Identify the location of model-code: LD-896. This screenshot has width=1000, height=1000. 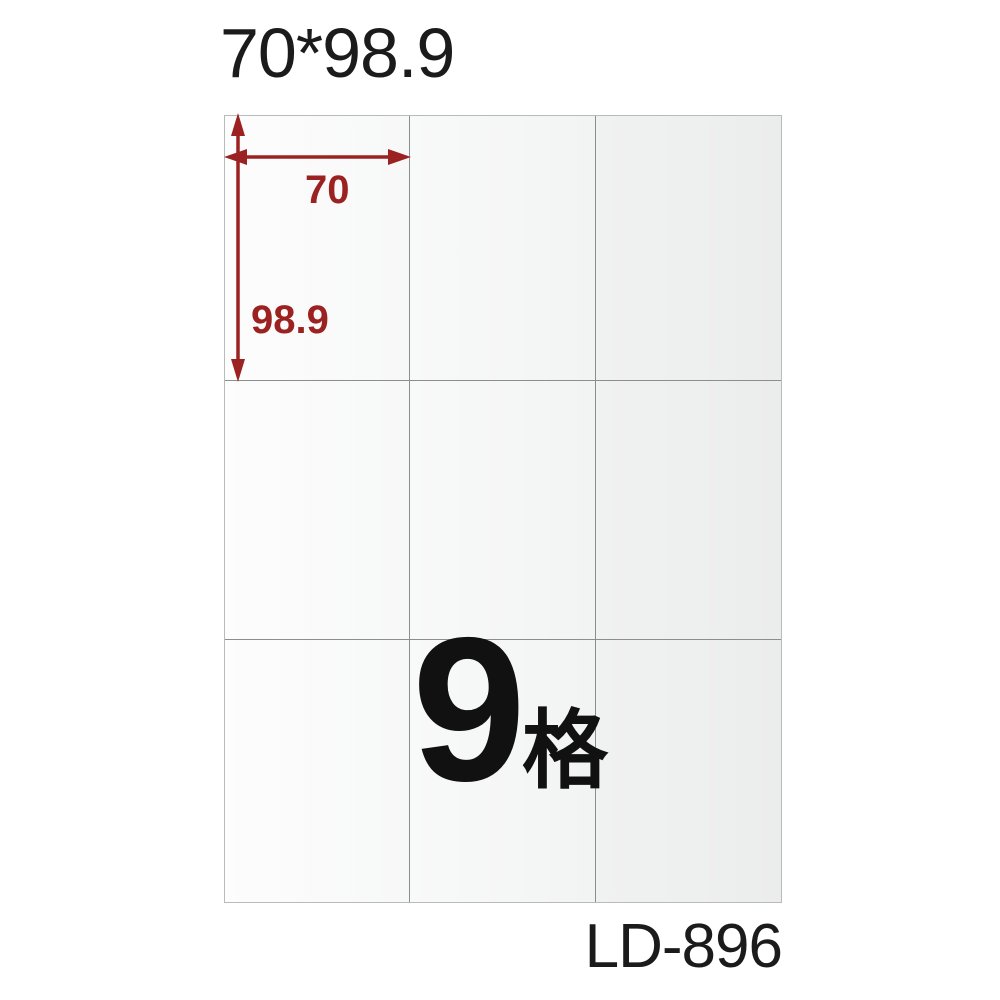
(683, 946).